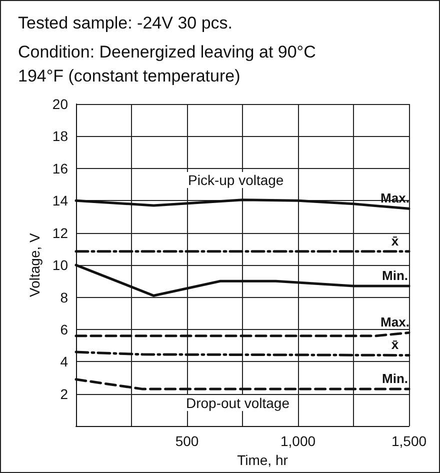  What do you see at coordinates (64, 362) in the screenshot?
I see `y-tick-label: 4` at bounding box center [64, 362].